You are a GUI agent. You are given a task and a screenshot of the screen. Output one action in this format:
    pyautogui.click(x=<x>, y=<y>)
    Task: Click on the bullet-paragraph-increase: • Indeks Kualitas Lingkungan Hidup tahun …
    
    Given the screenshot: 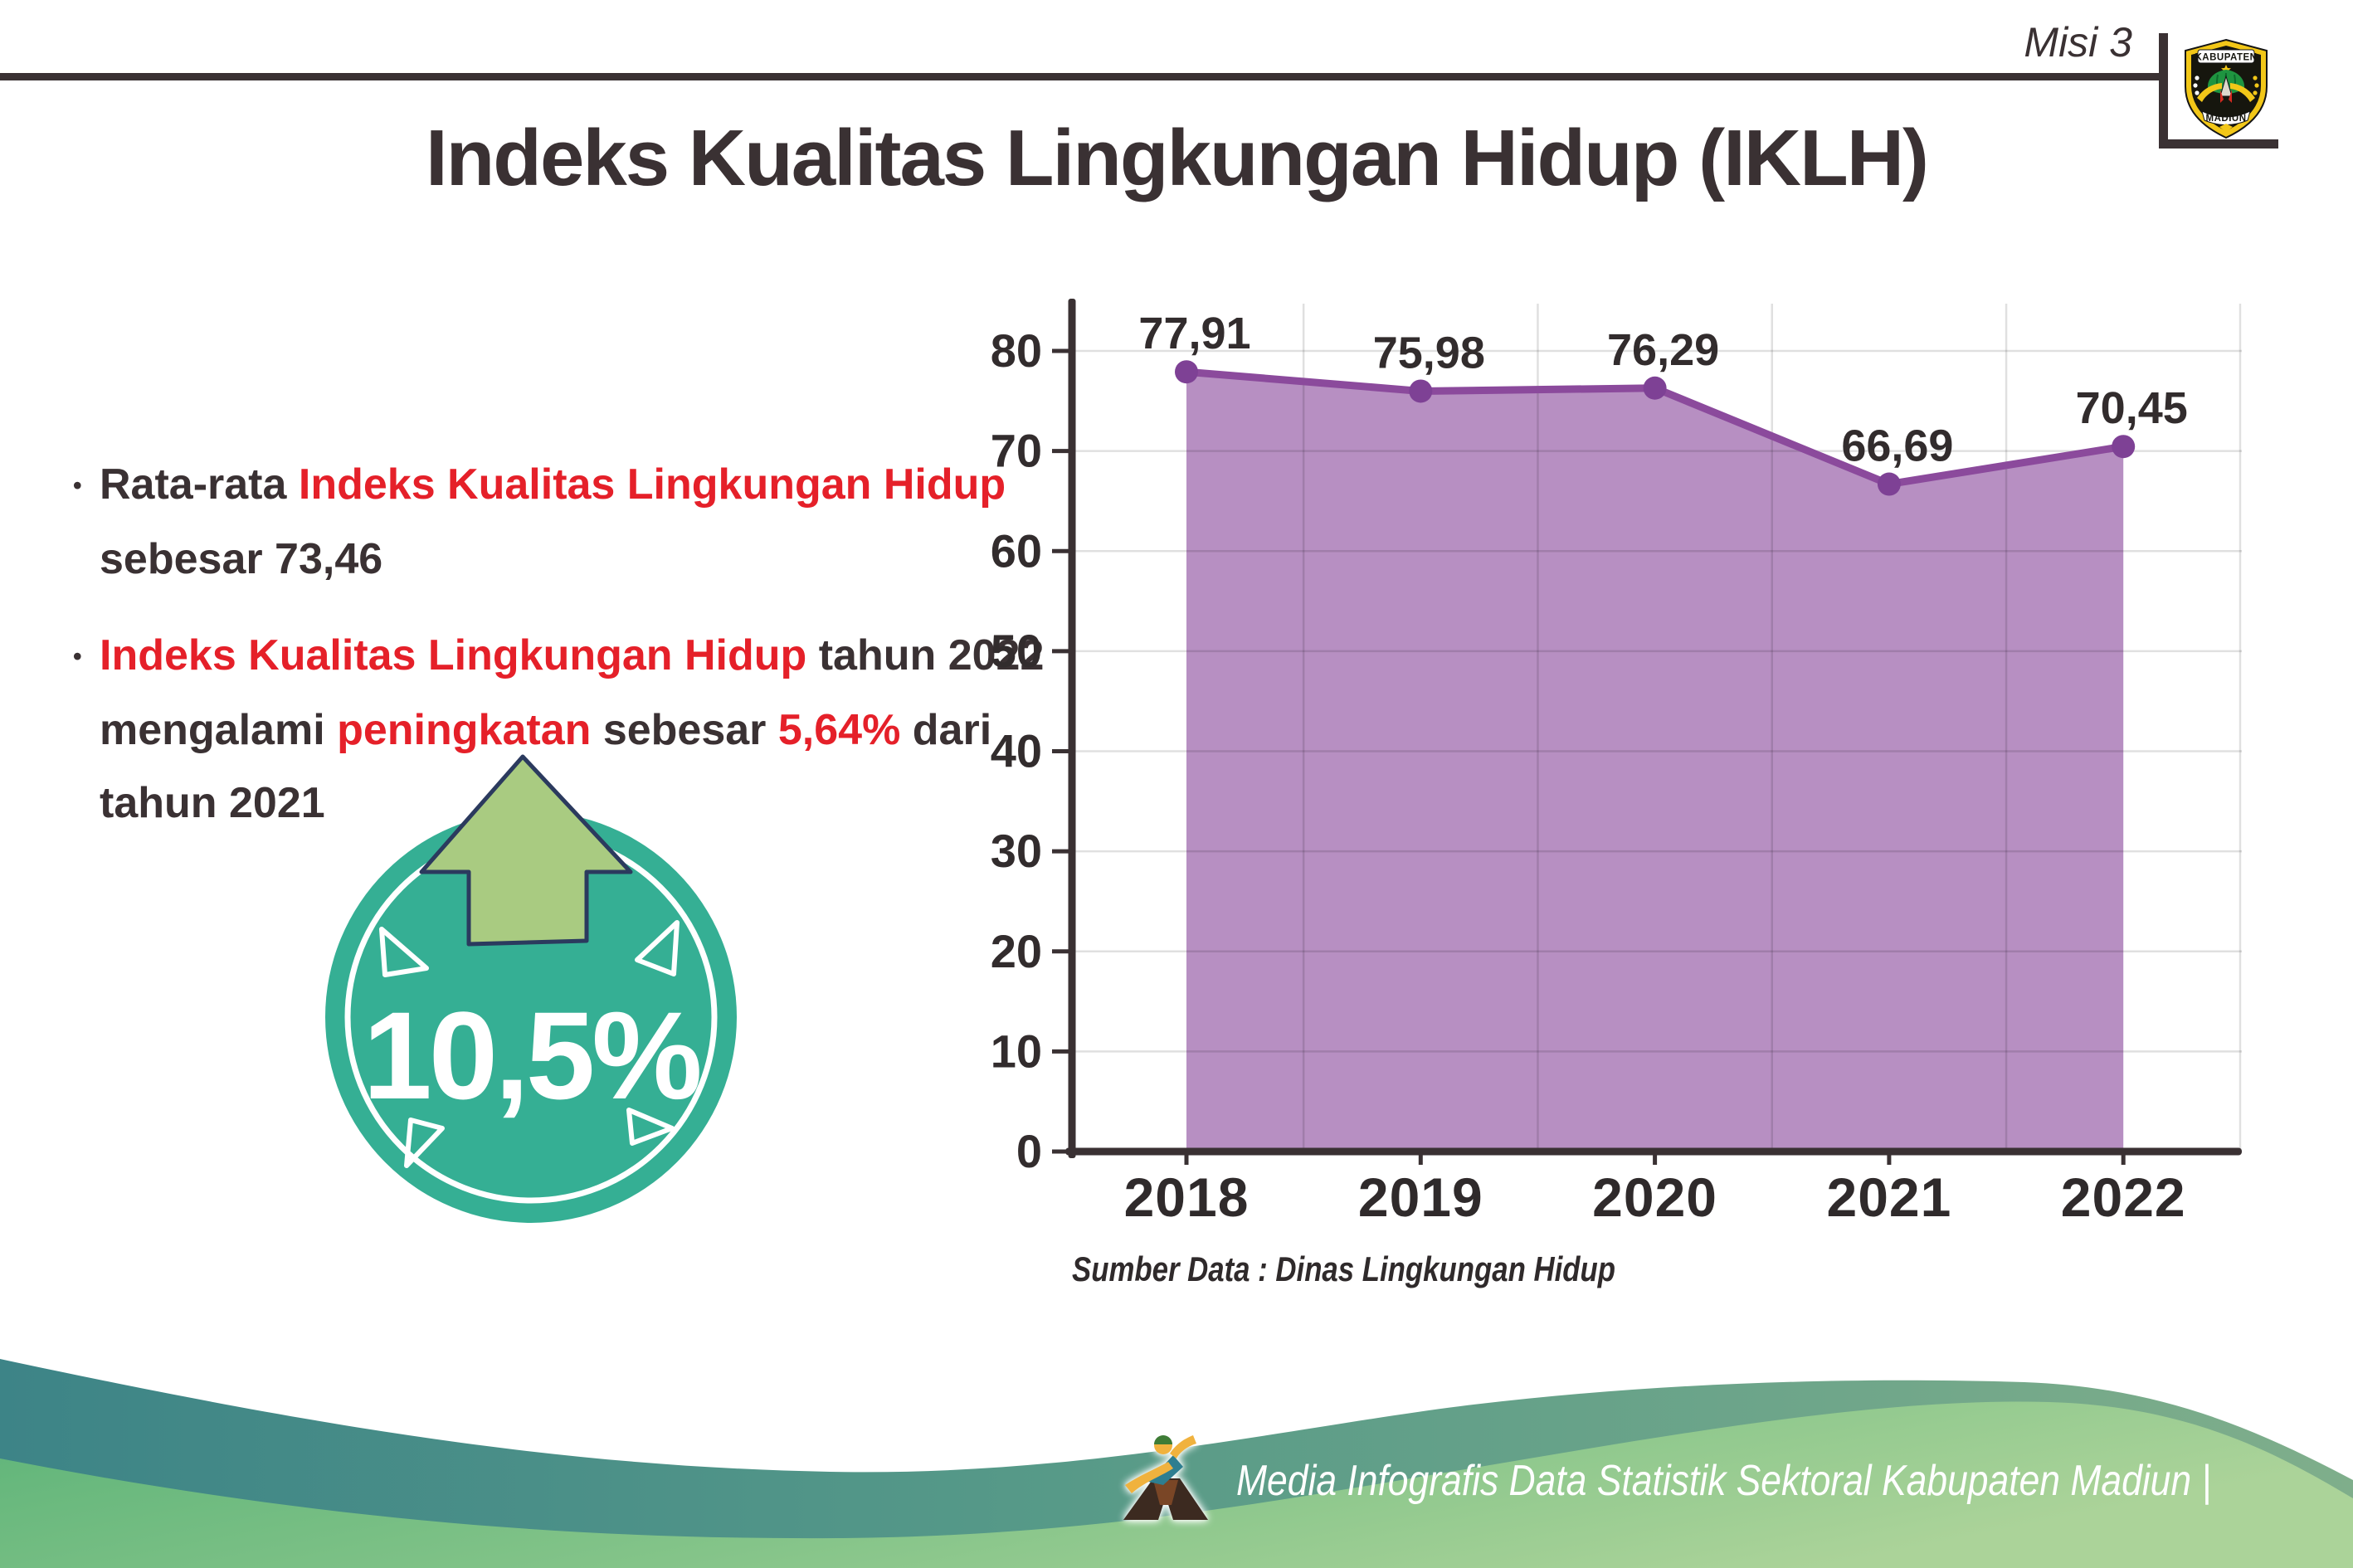 What is the action you would take?
    pyautogui.click(x=558, y=729)
    